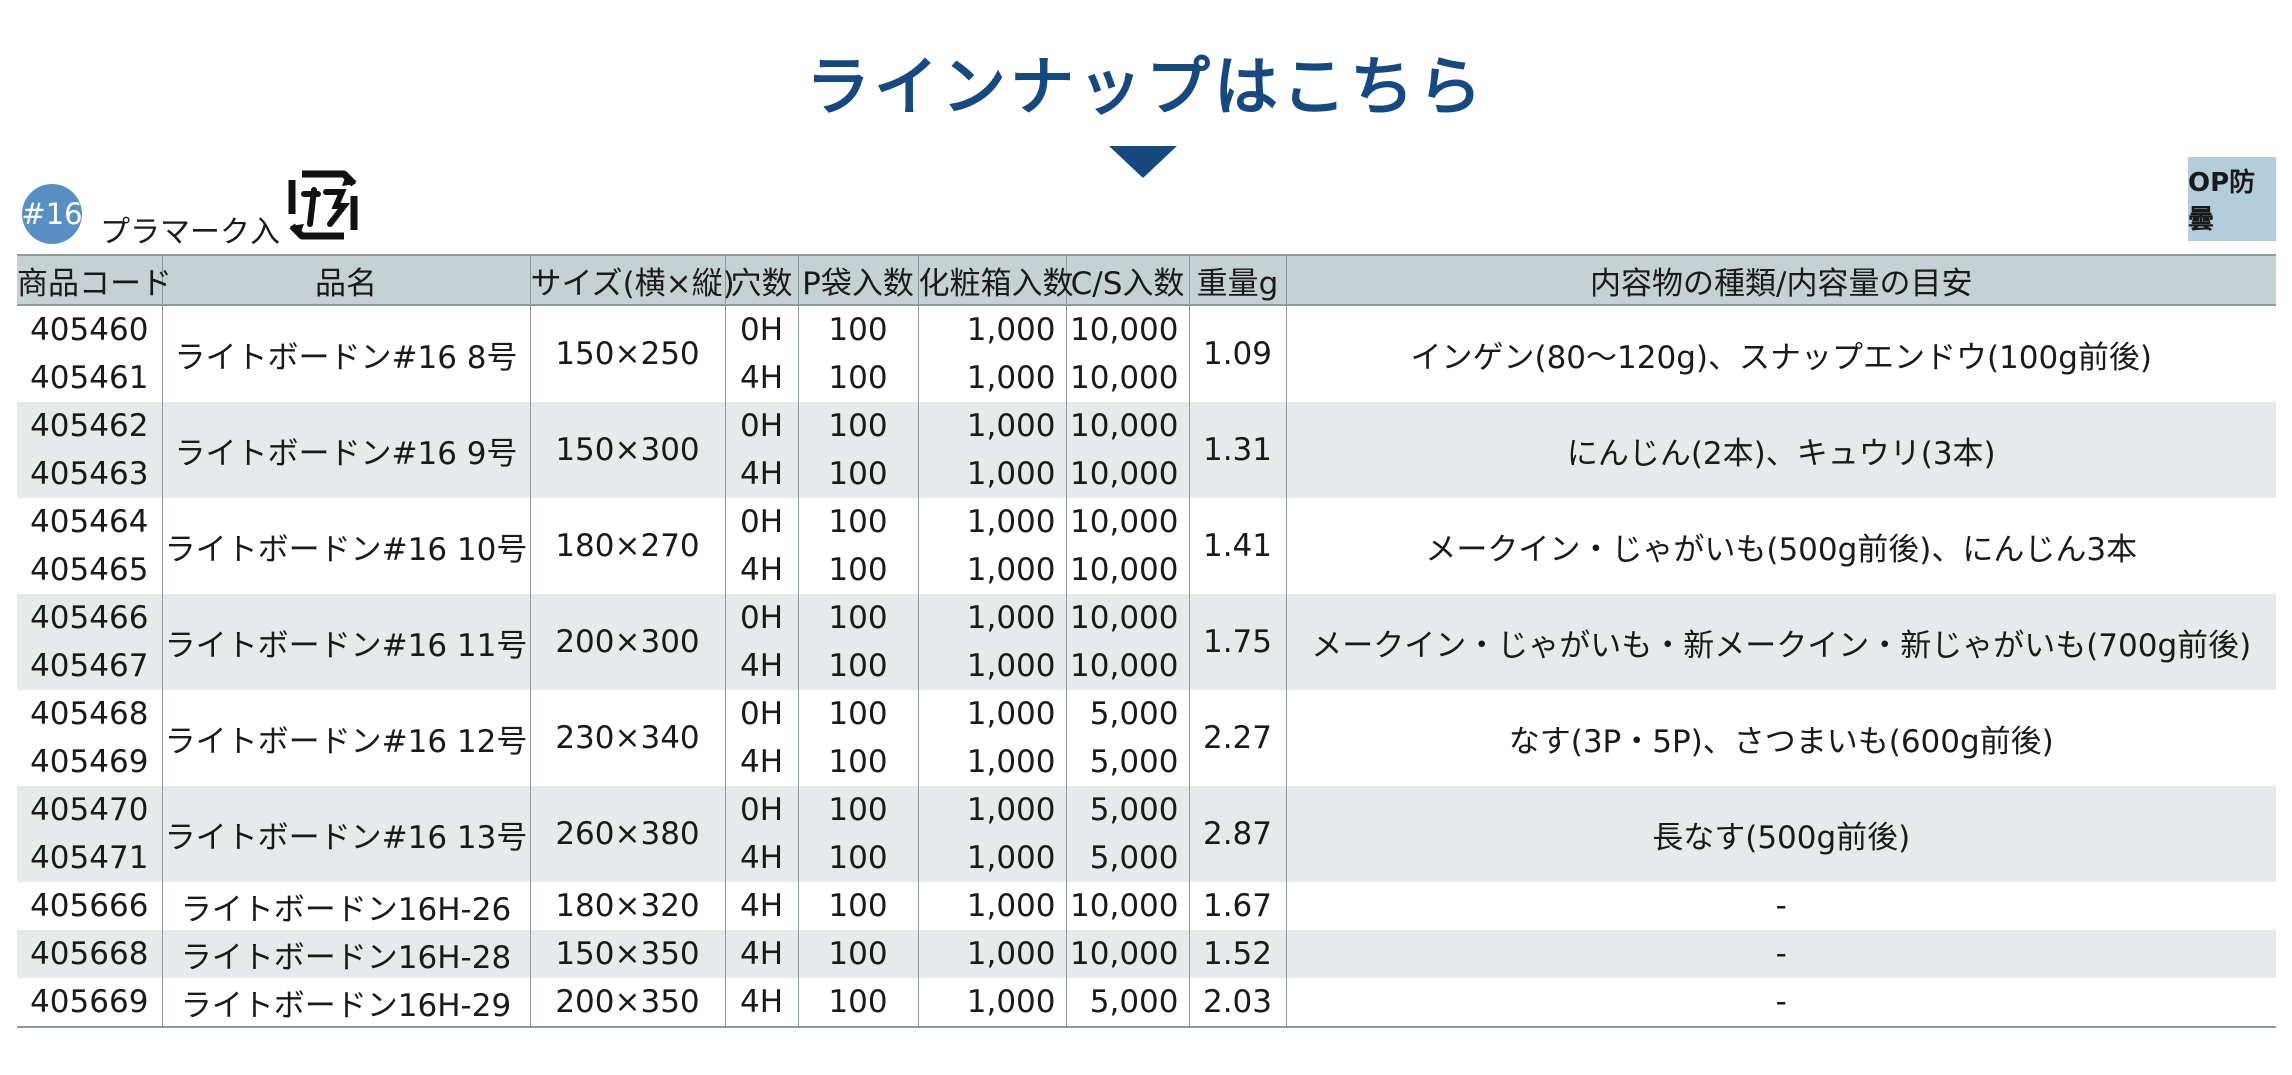 Image resolution: width=2292 pixels, height=1075 pixels. Describe the element at coordinates (1127, 280) in the screenshot. I see `header-cs: C/S入数` at that location.